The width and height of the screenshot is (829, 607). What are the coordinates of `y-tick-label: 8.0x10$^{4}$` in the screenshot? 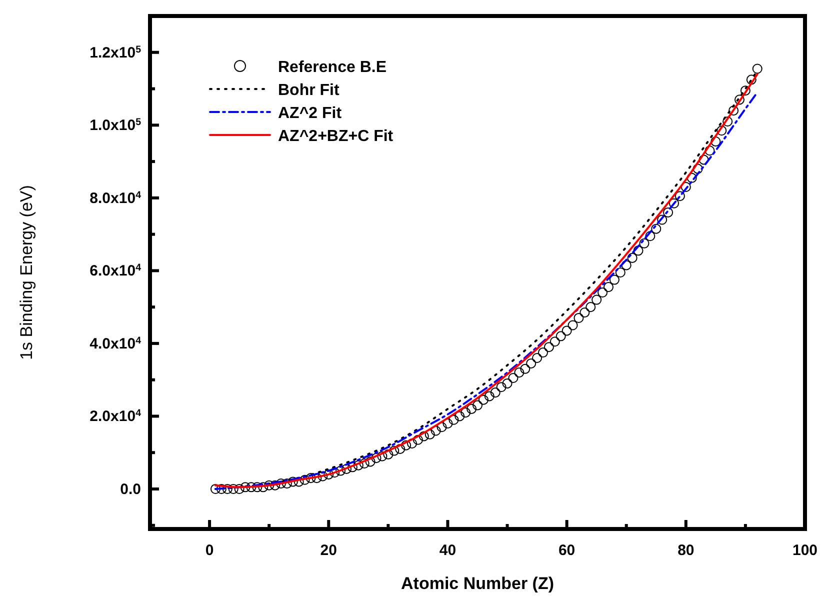 It's located at (116, 198).